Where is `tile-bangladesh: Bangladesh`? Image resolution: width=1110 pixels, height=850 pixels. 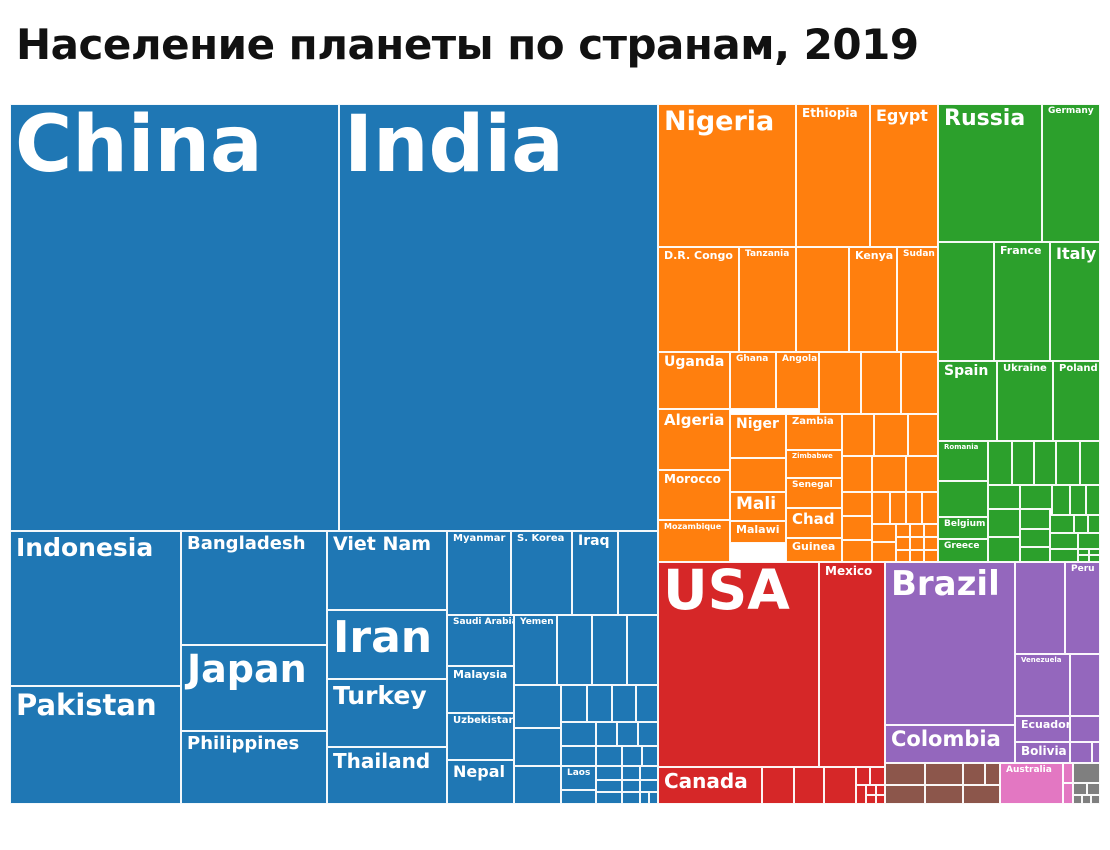
tile-bangladesh: Bangladesh is located at coordinates (254, 588).